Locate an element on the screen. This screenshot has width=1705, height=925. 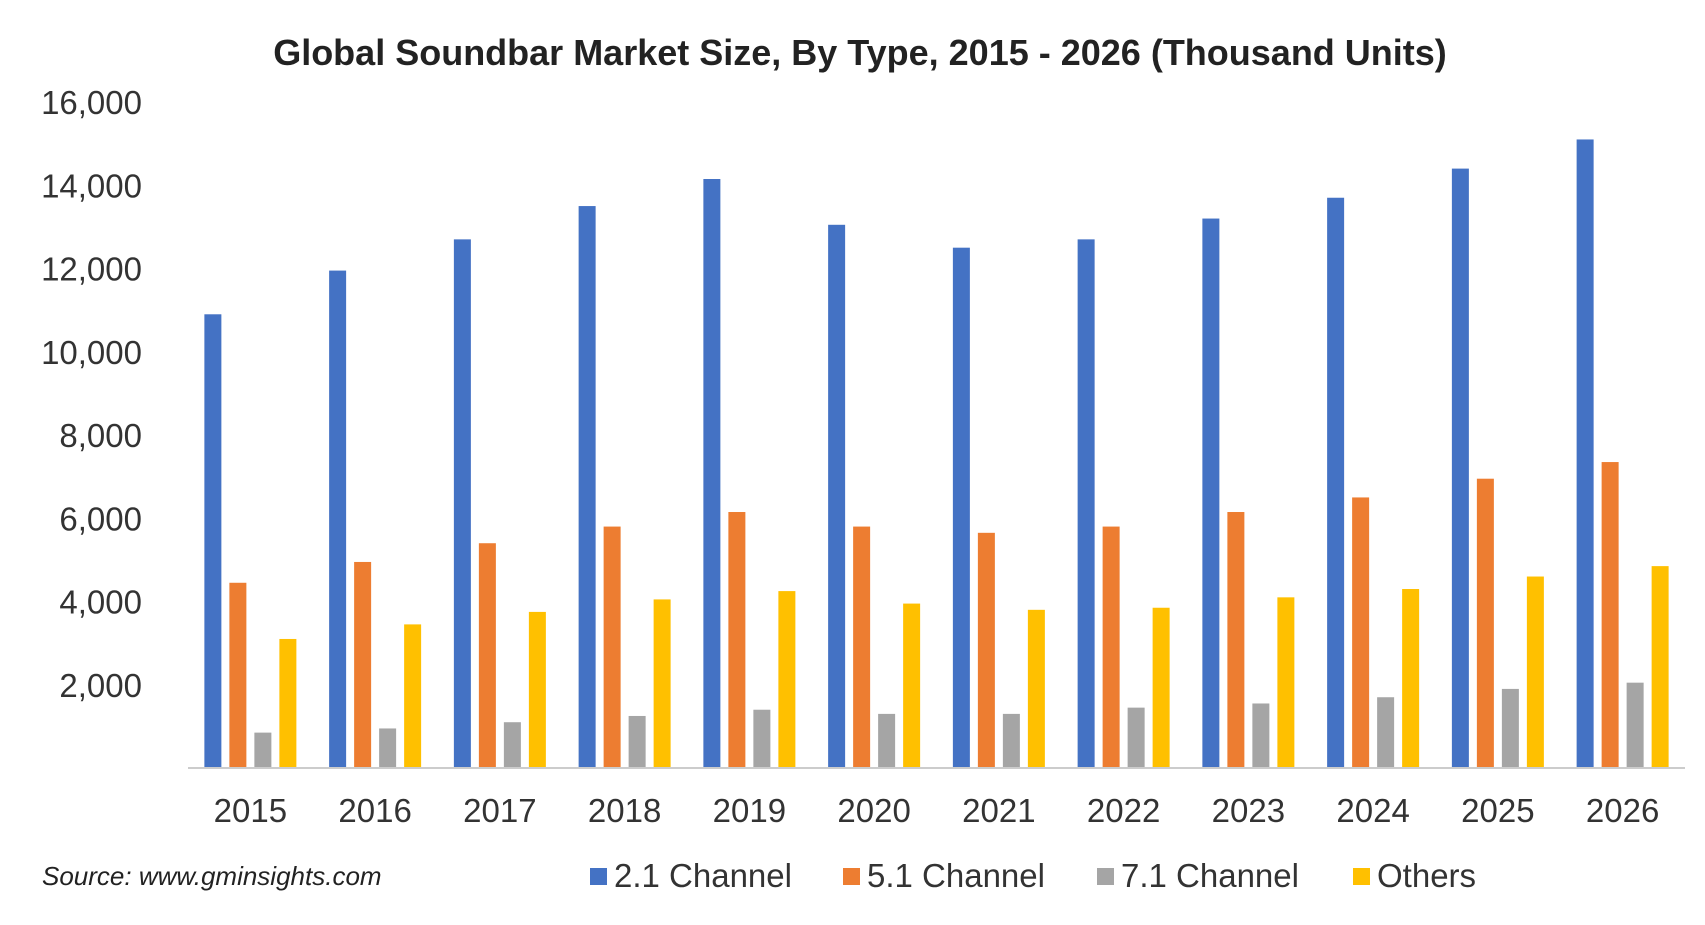
bar-7-1-channel-2017 is located at coordinates (512, 745).